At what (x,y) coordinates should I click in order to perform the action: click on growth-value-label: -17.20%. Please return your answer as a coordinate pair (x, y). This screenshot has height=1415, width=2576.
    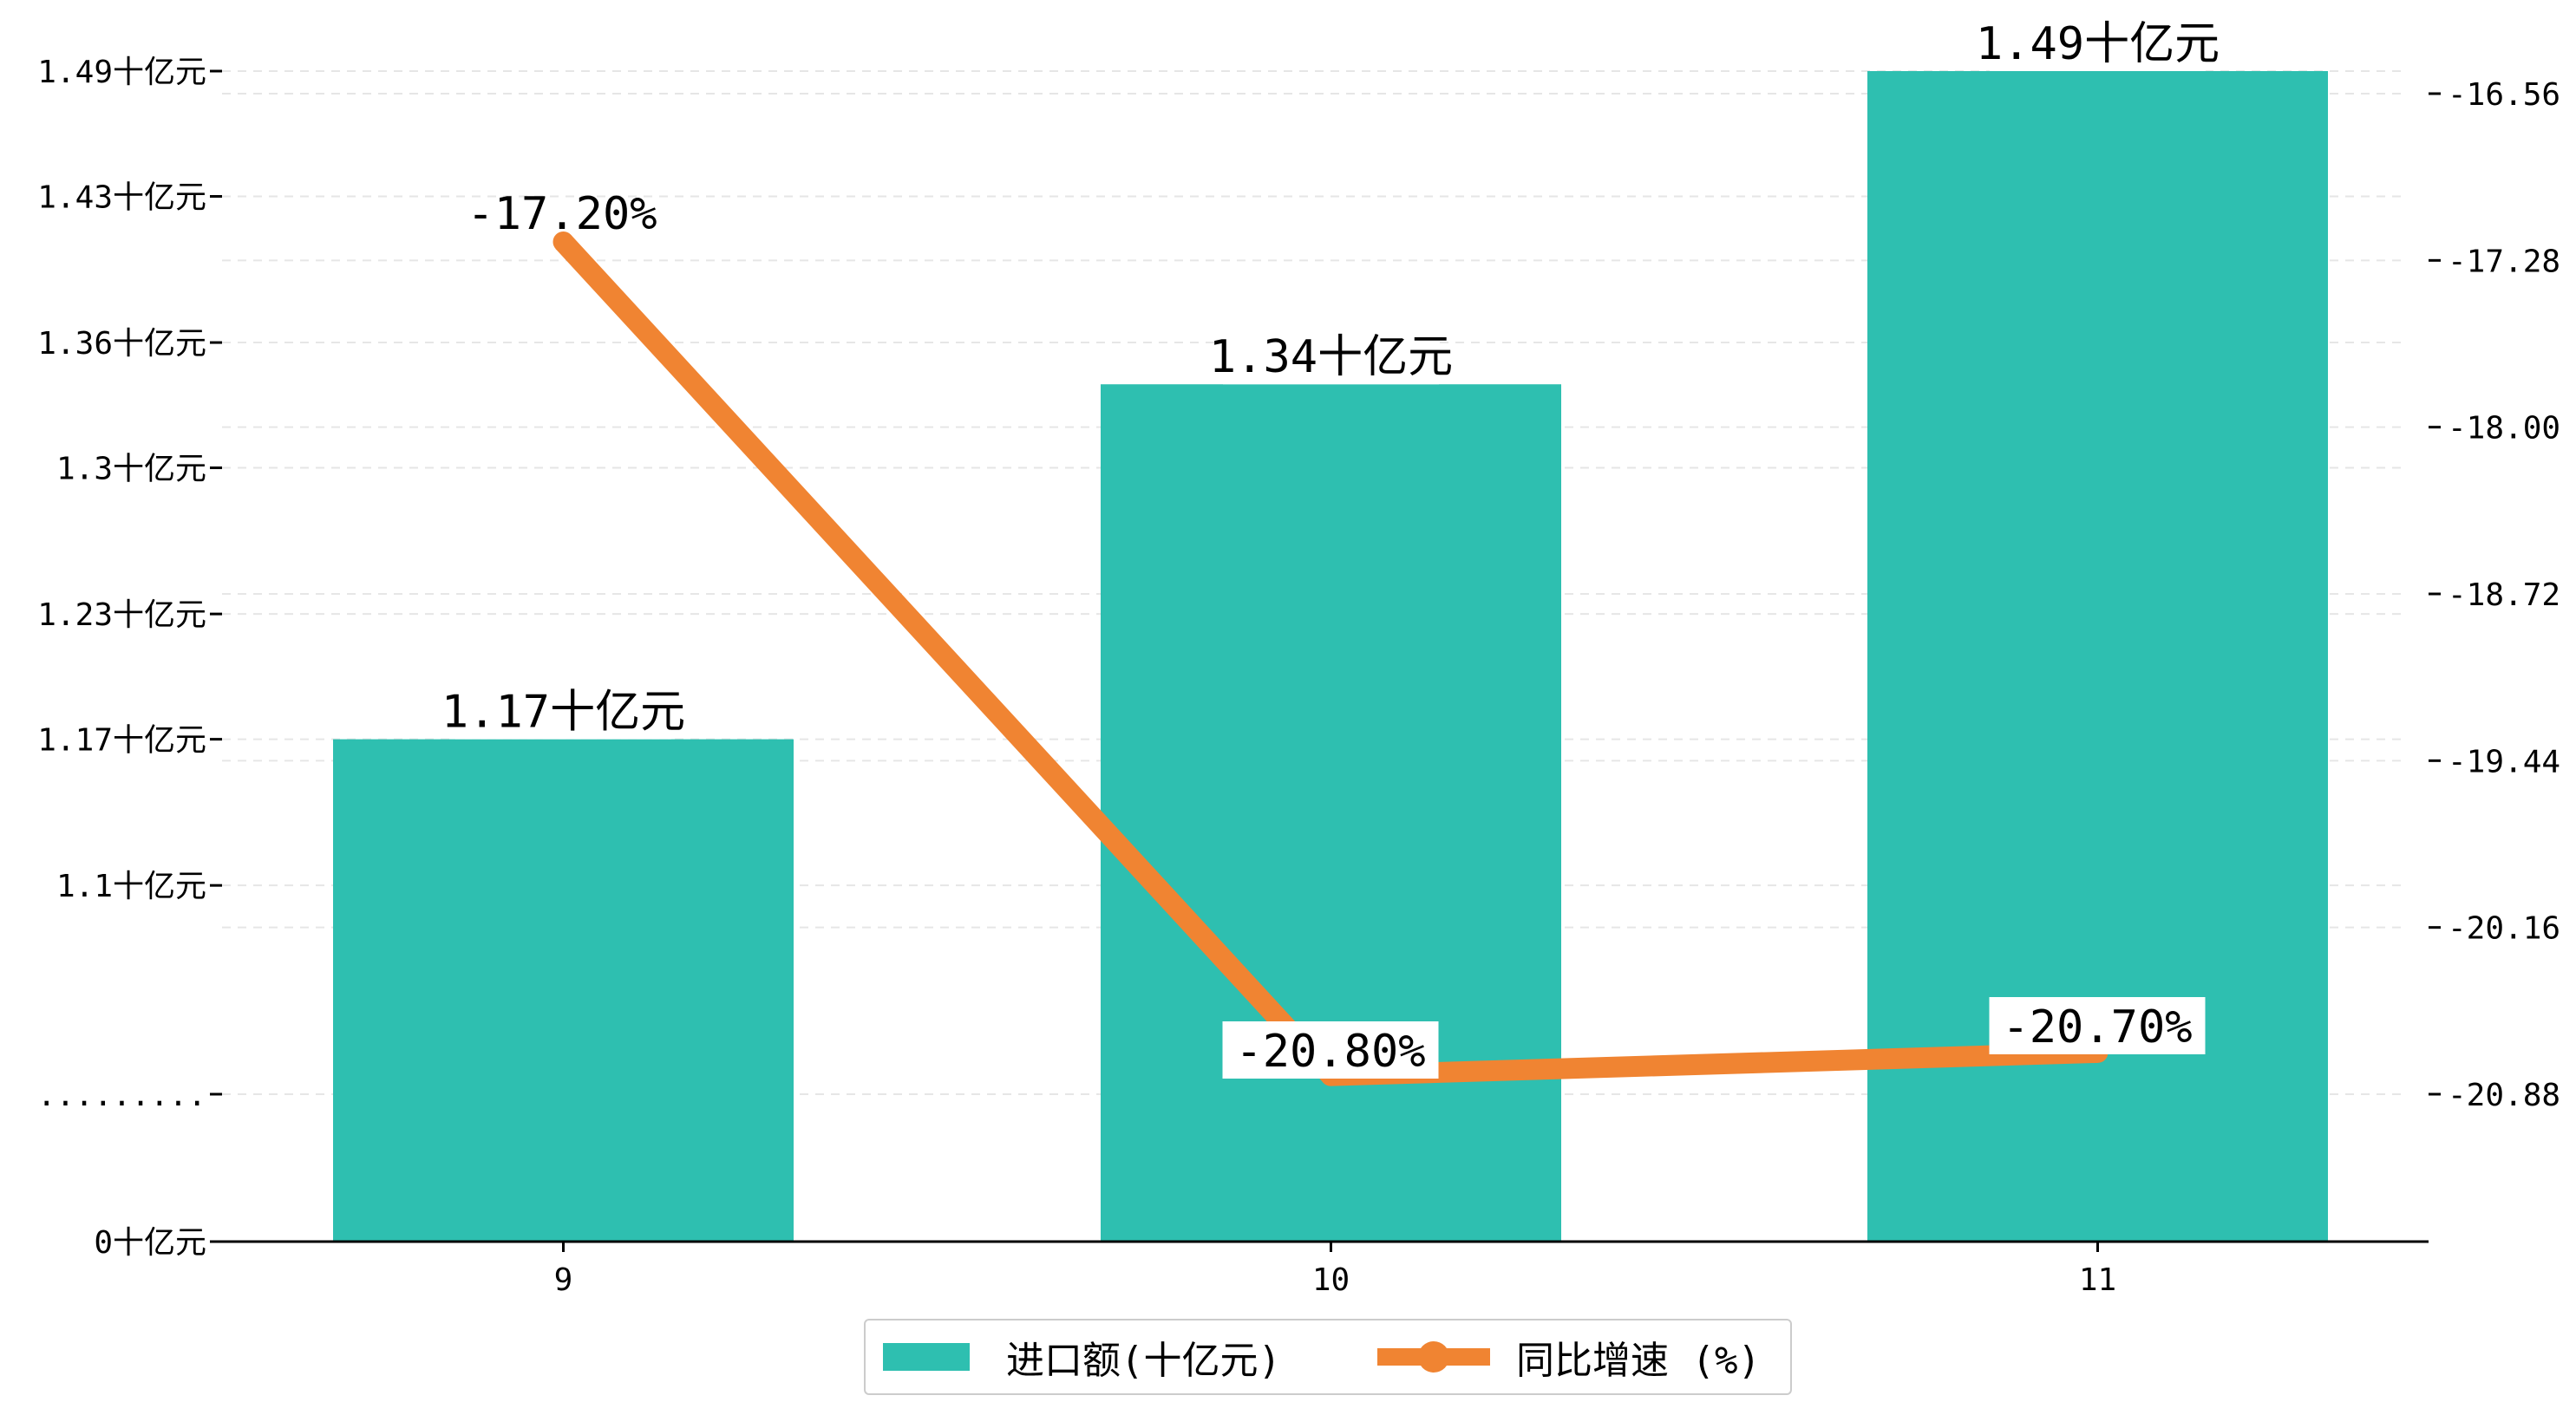
    Looking at the image, I should click on (562, 214).